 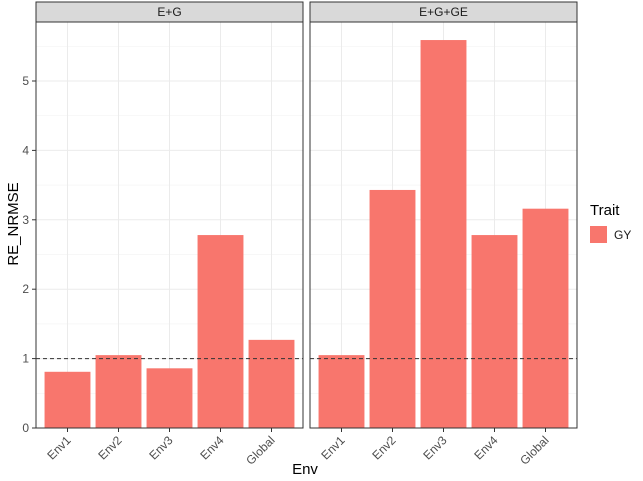 I want to click on legend-label: GY, so click(x=622, y=235).